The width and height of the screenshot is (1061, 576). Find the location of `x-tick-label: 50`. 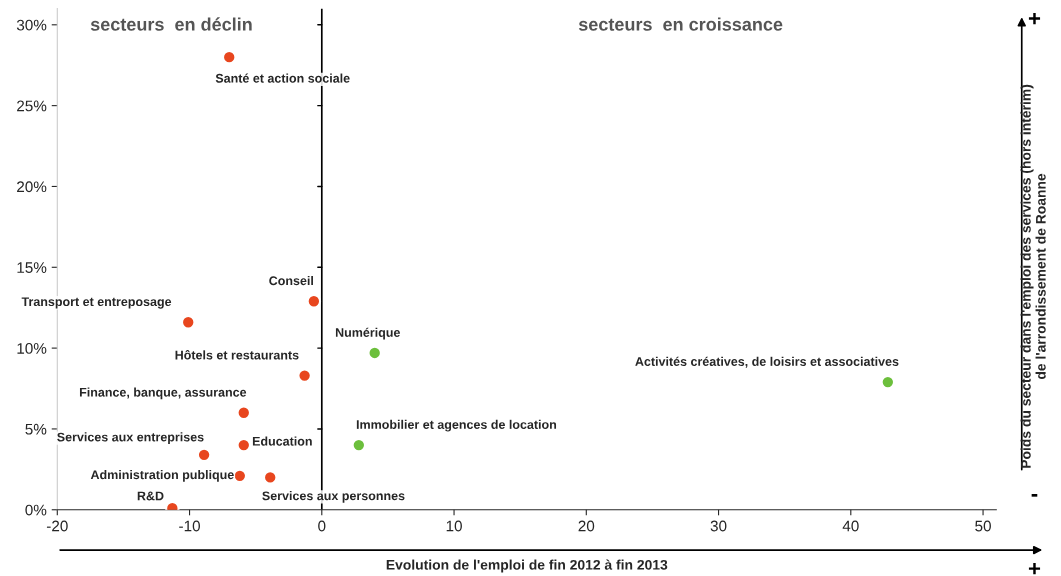

x-tick-label: 50 is located at coordinates (983, 526).